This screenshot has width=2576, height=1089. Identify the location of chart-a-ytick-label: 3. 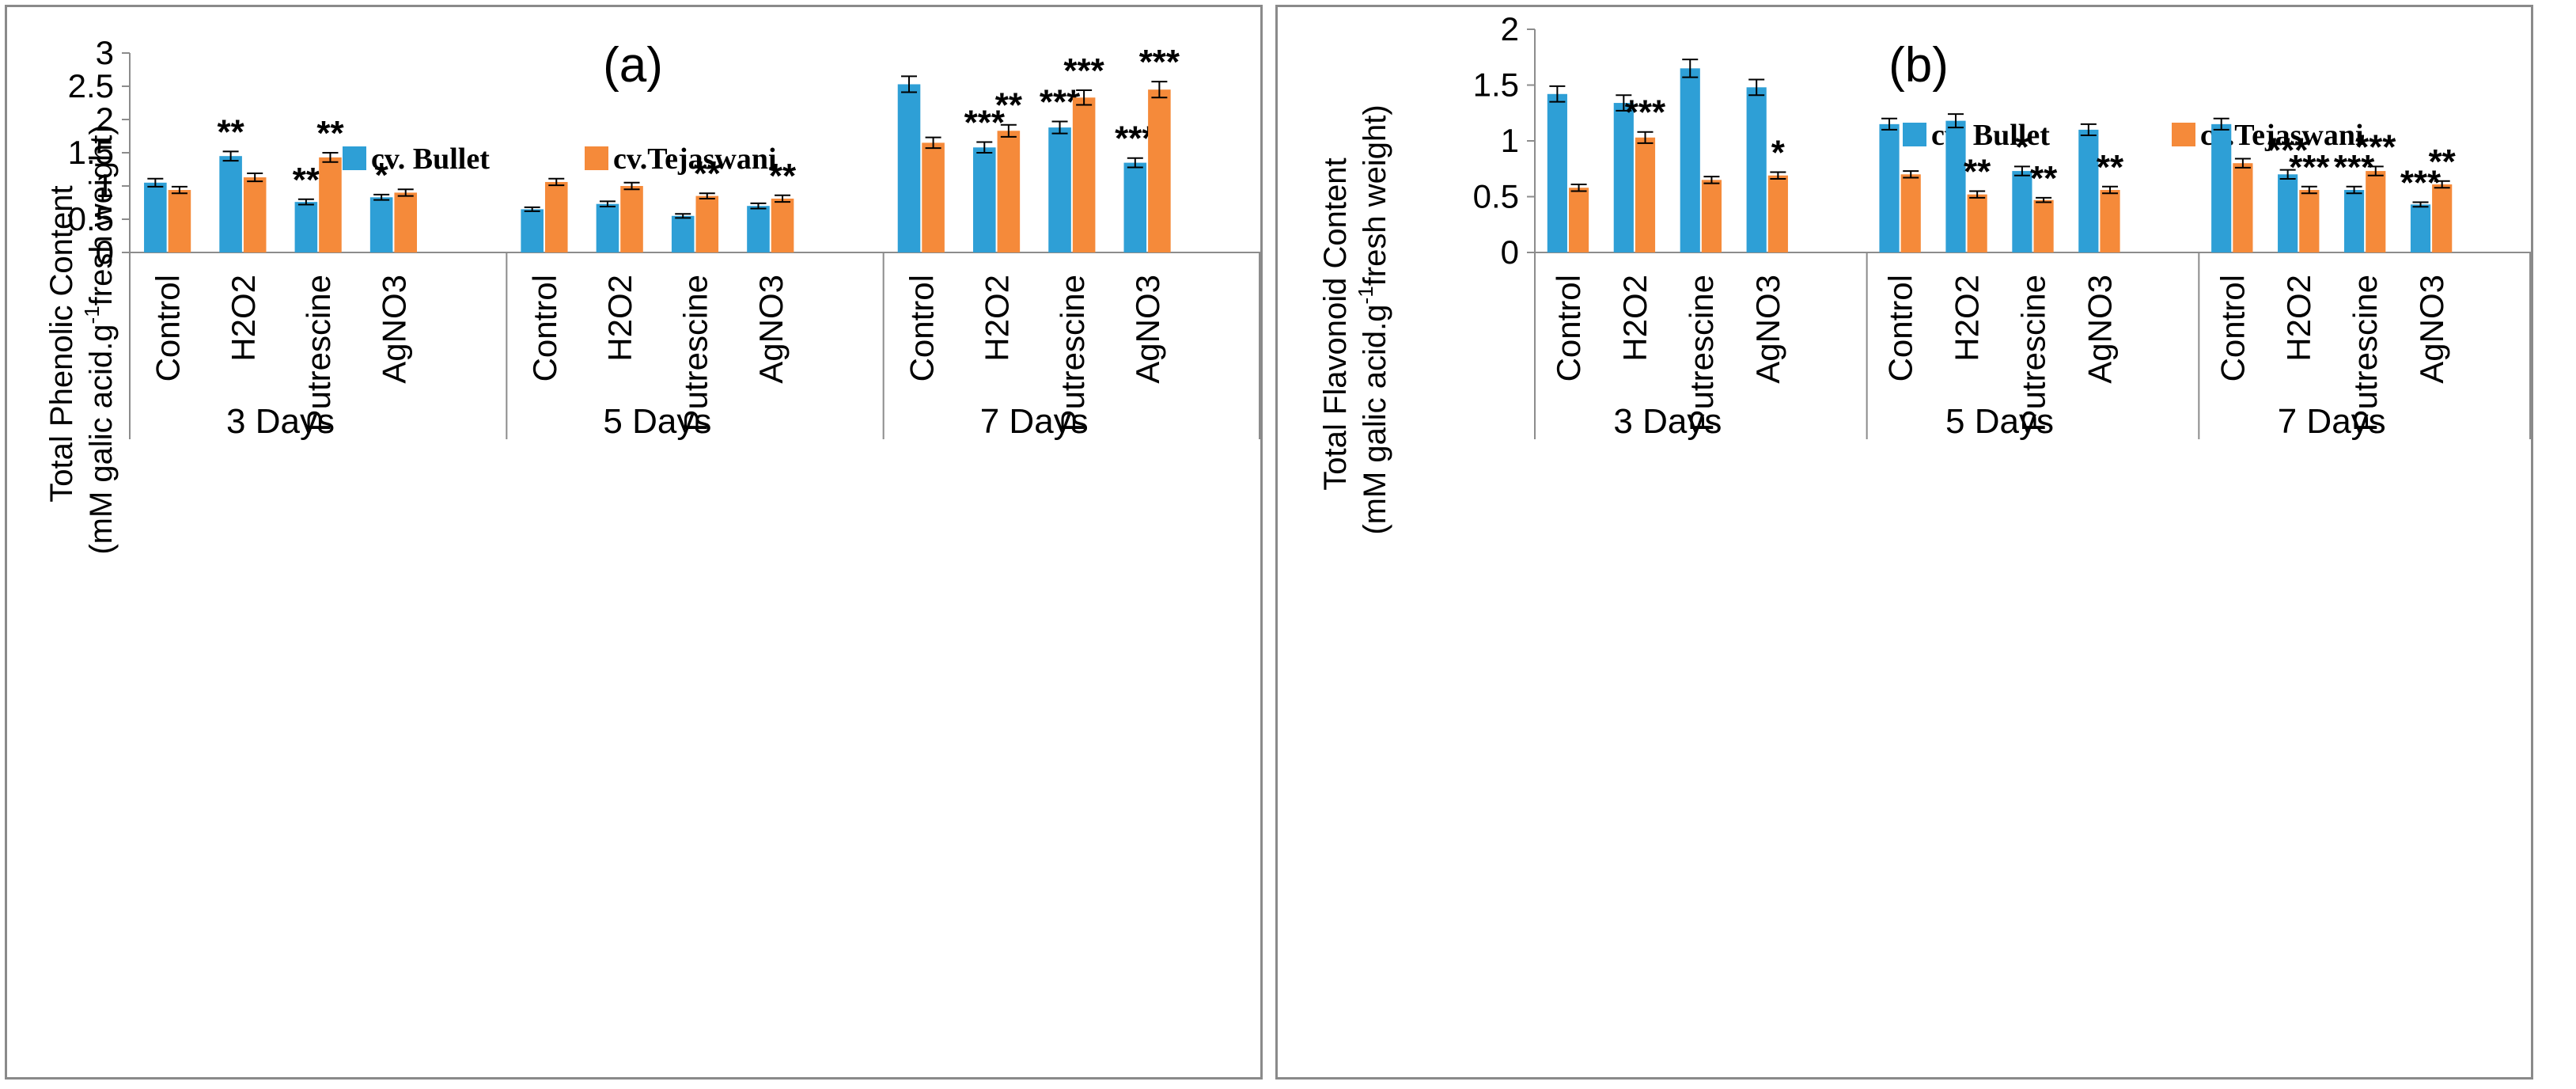
(105, 52).